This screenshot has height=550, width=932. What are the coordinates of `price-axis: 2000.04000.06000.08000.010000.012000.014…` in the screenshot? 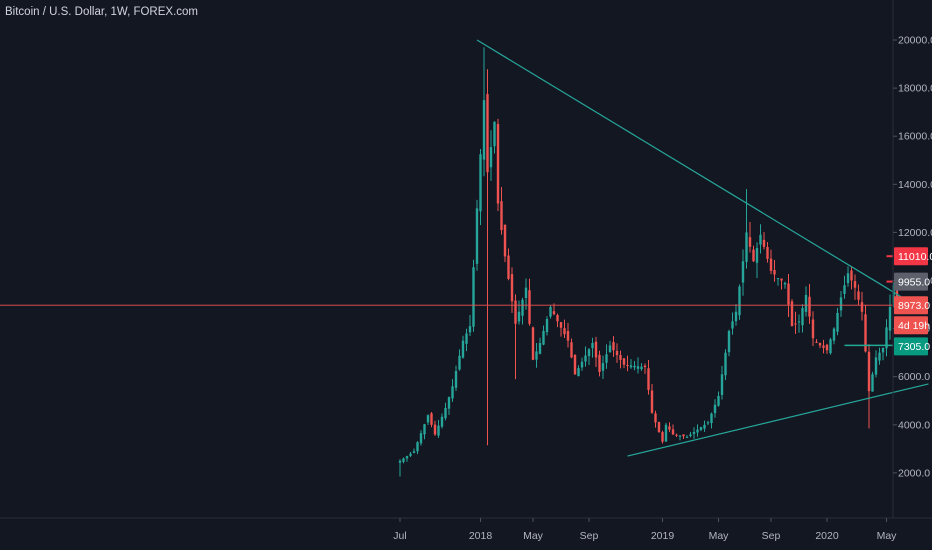 It's located at (912, 257).